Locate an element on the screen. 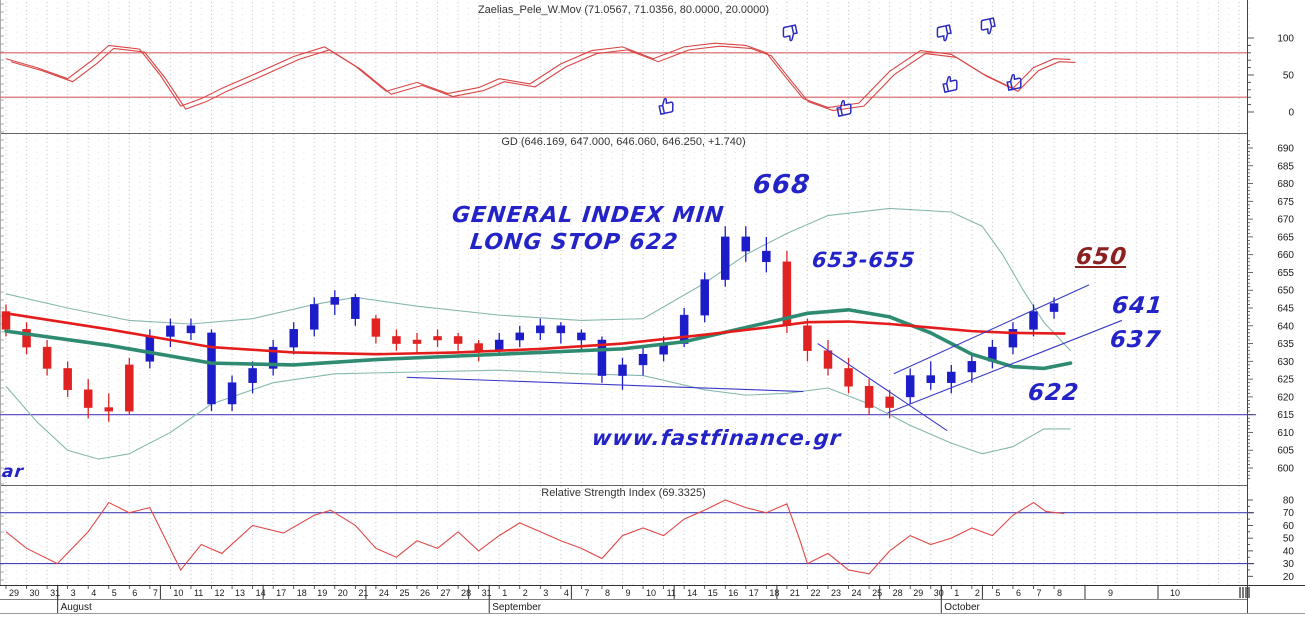 This screenshot has height=620, width=1305. price-scale-label: 630 is located at coordinates (1285, 362).